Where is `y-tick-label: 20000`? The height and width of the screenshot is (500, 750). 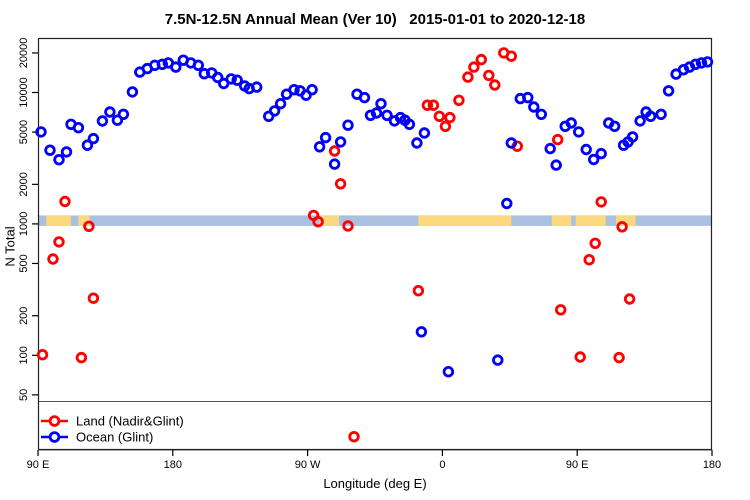 y-tick-label: 20000 is located at coordinates (24, 53).